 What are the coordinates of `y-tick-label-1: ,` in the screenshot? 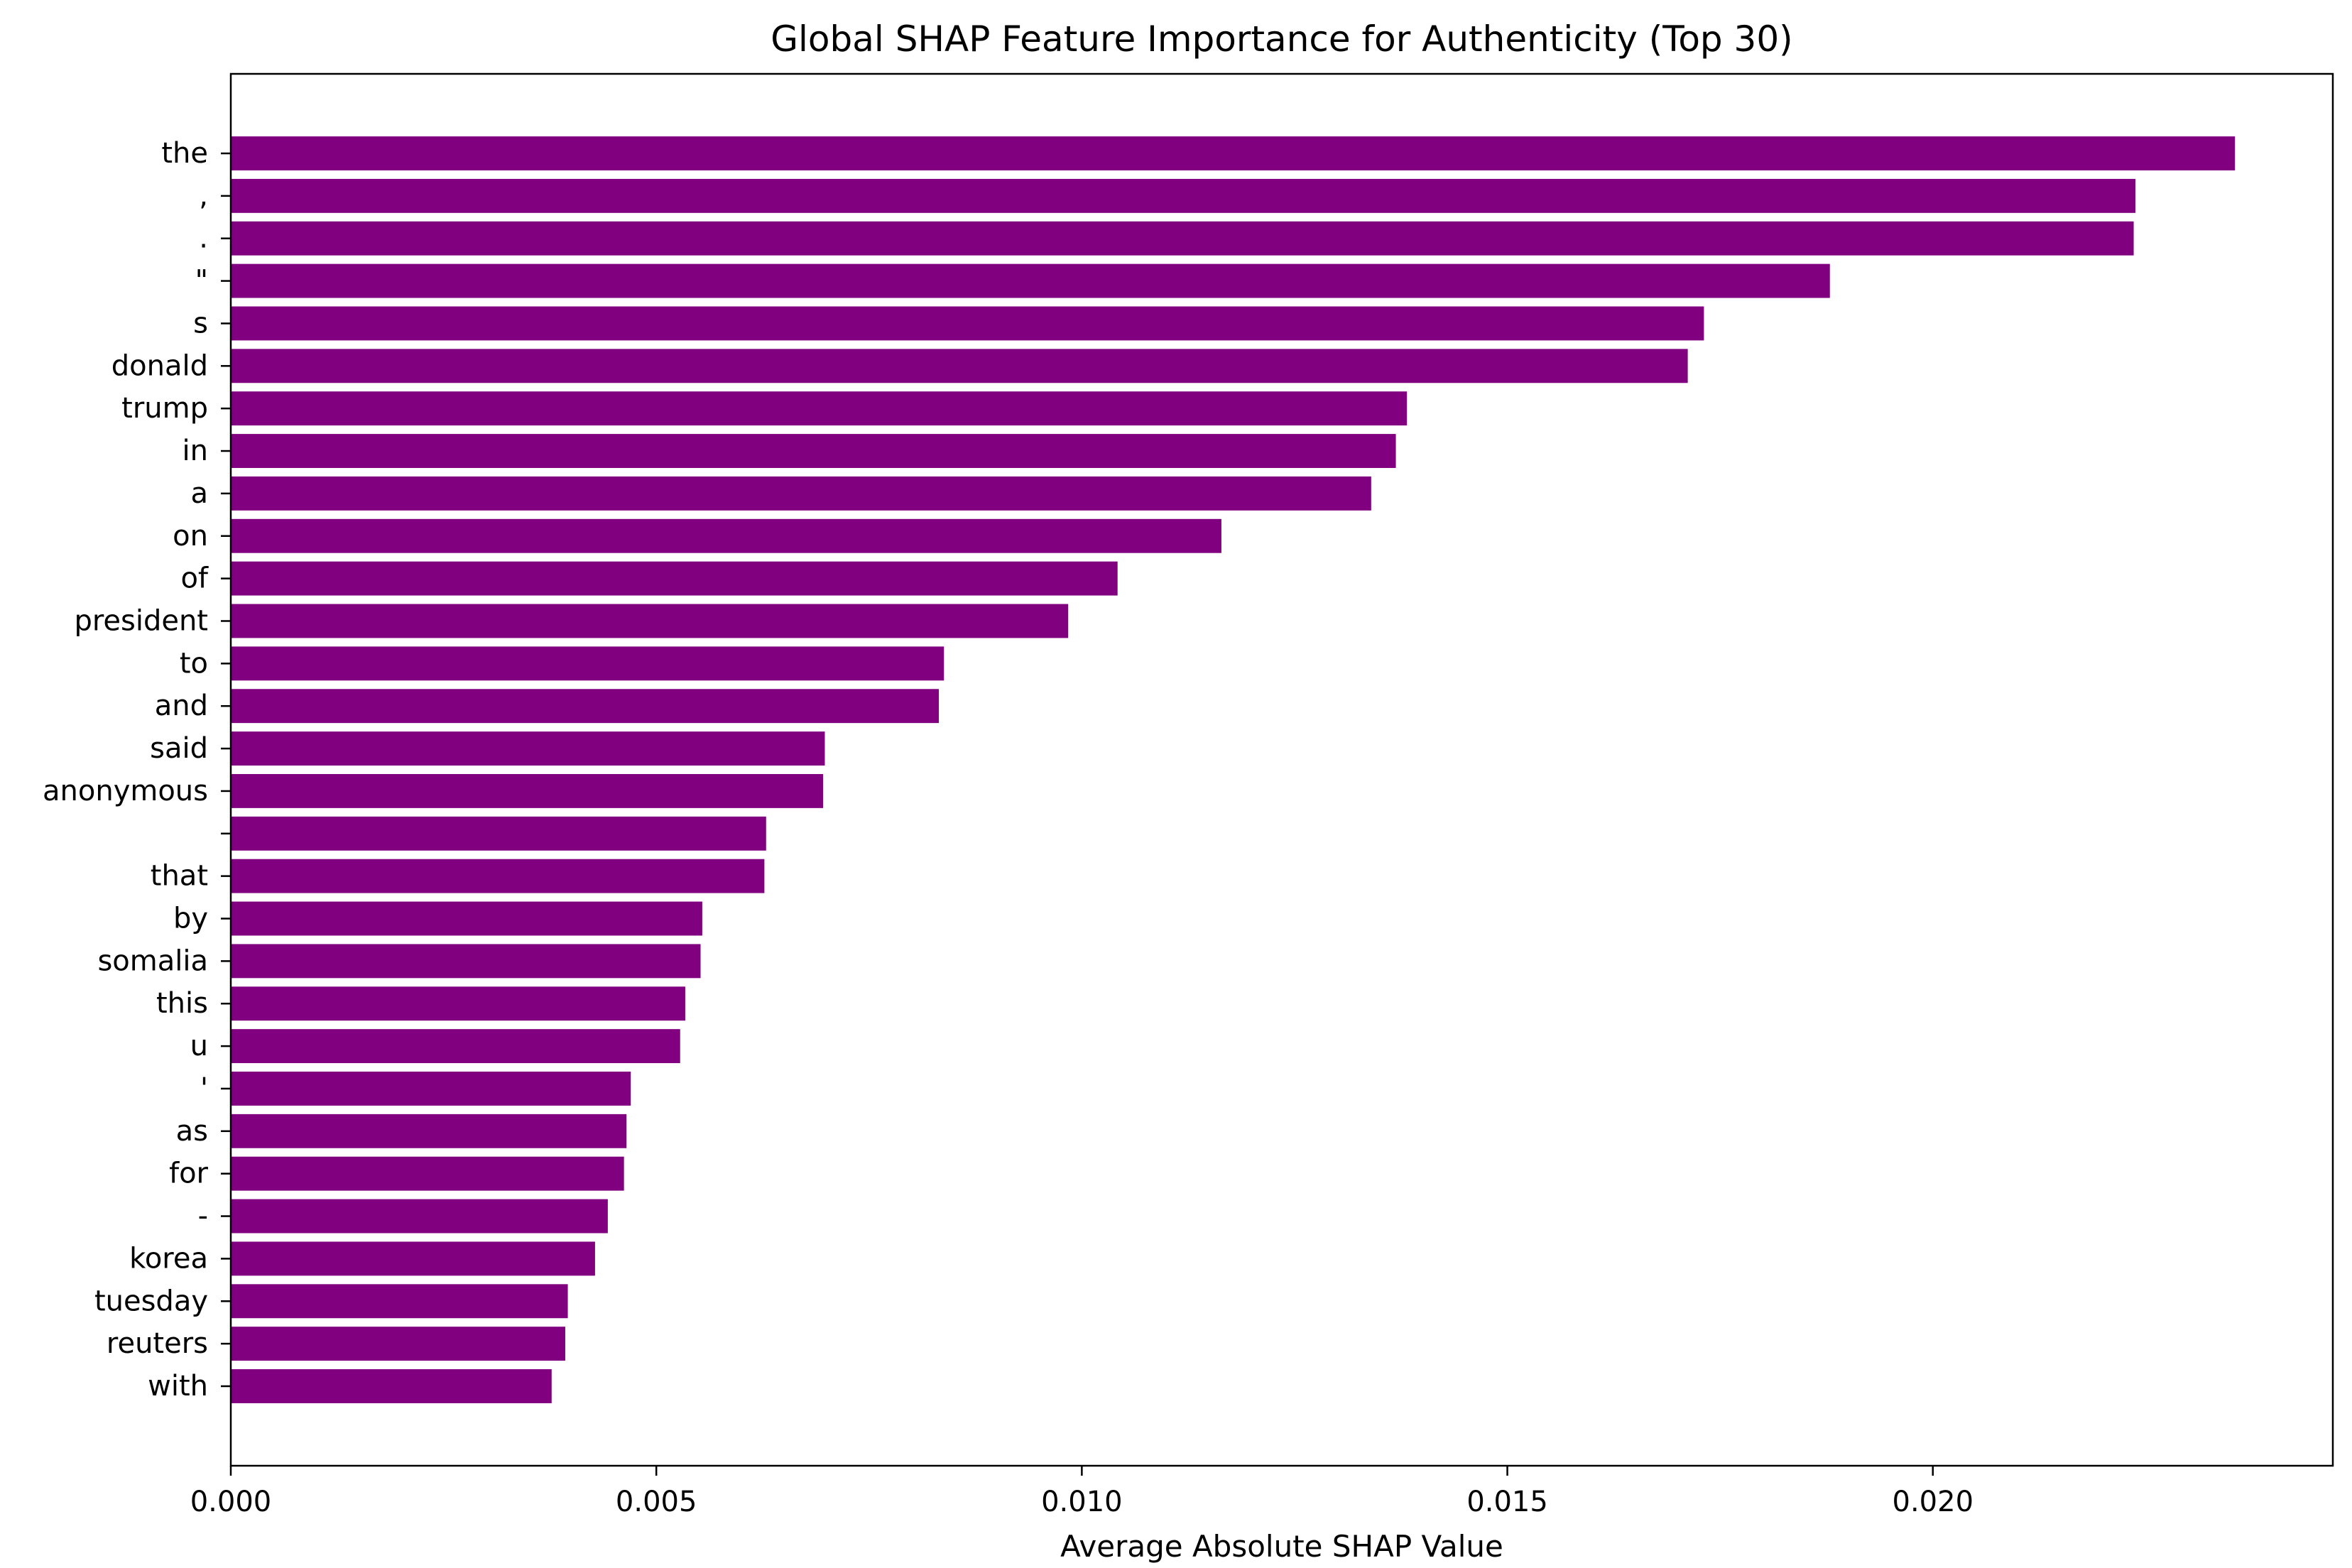 It's located at (203, 196).